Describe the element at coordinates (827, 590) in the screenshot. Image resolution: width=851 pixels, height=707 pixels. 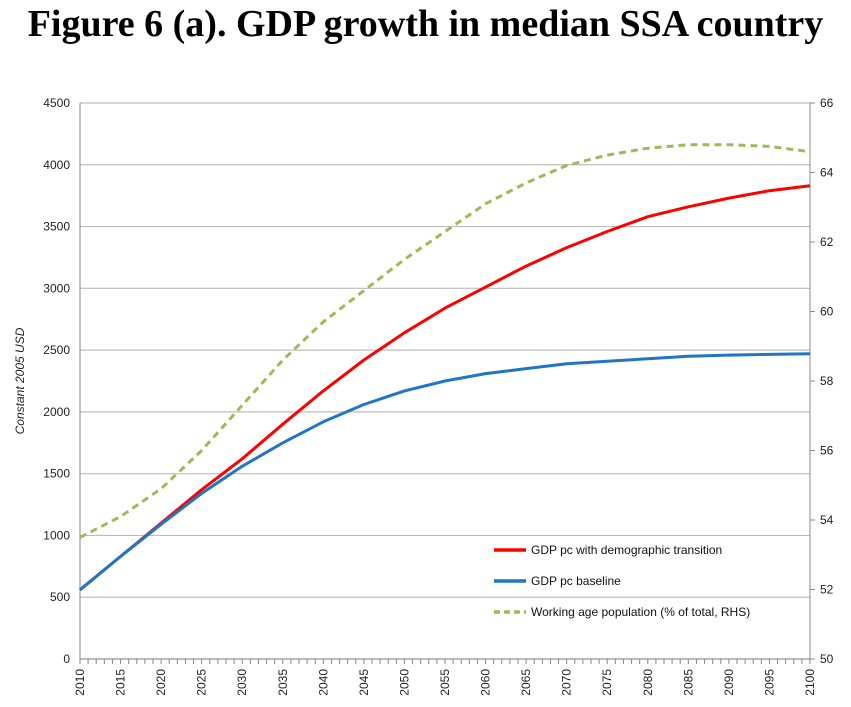
I see `y2-tick-label: 52` at that location.